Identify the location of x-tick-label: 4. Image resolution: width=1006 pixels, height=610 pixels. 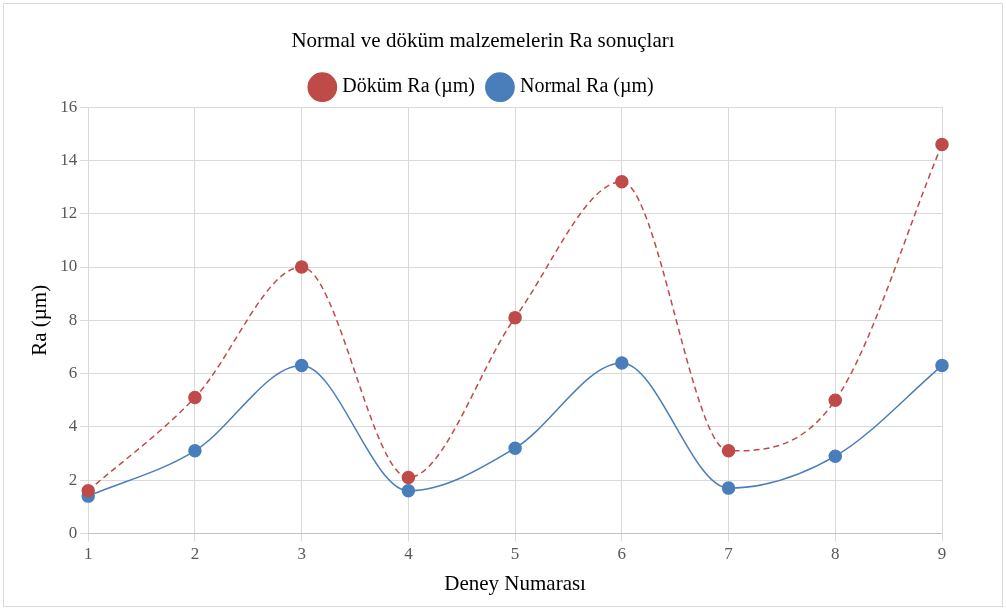
(409, 554).